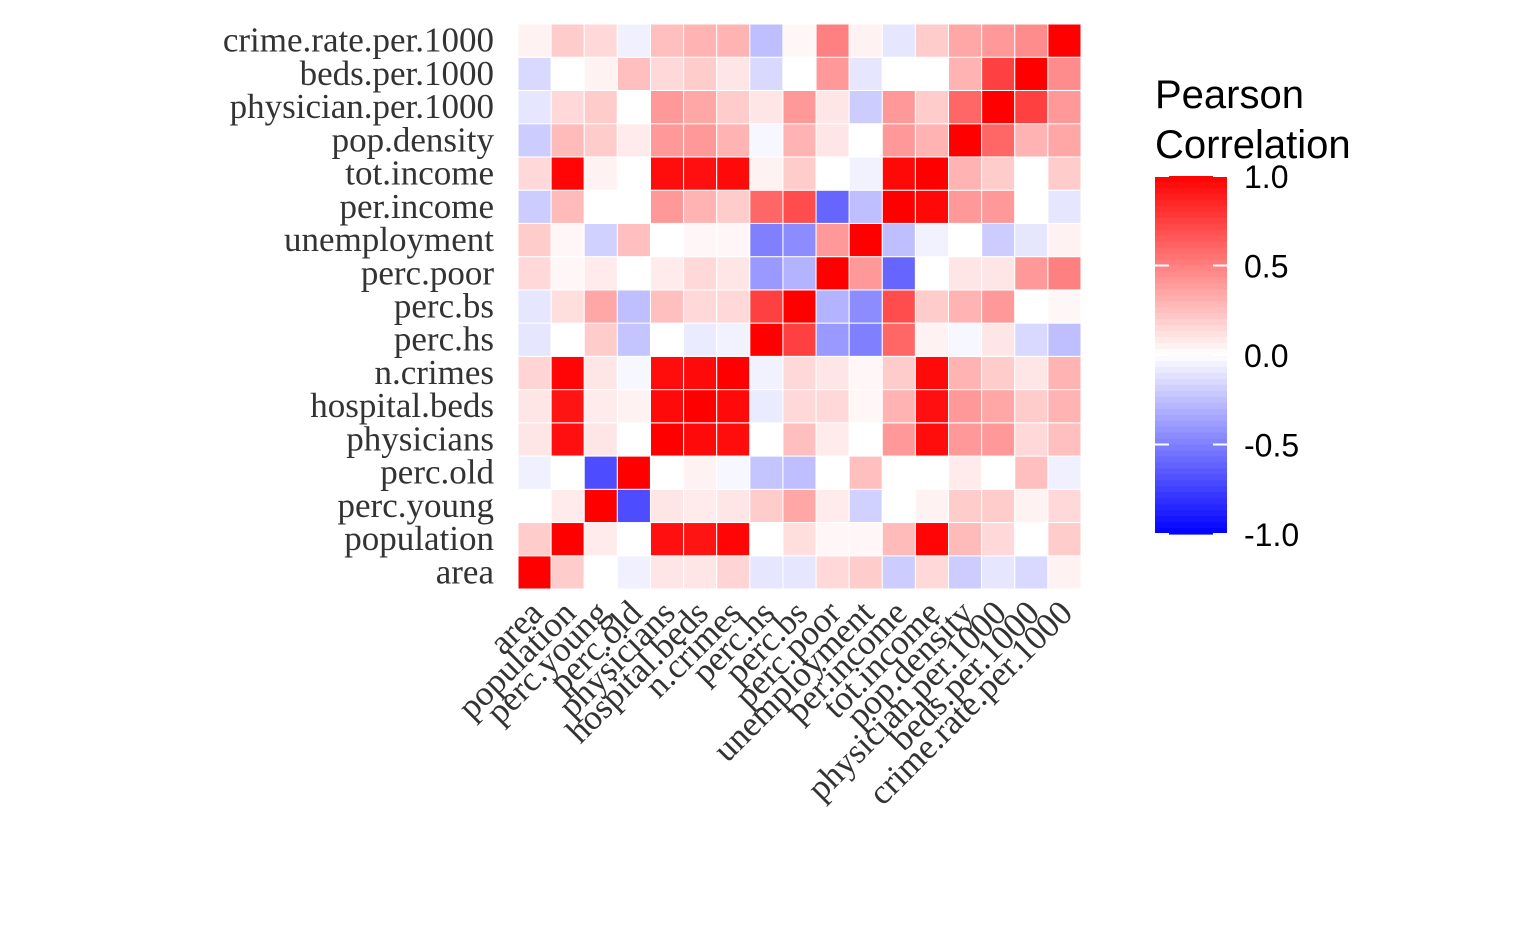 Image resolution: width=1518 pixels, height=938 pixels. Describe the element at coordinates (1253, 145) in the screenshot. I see `legend-title-line-2: Correlation` at that location.